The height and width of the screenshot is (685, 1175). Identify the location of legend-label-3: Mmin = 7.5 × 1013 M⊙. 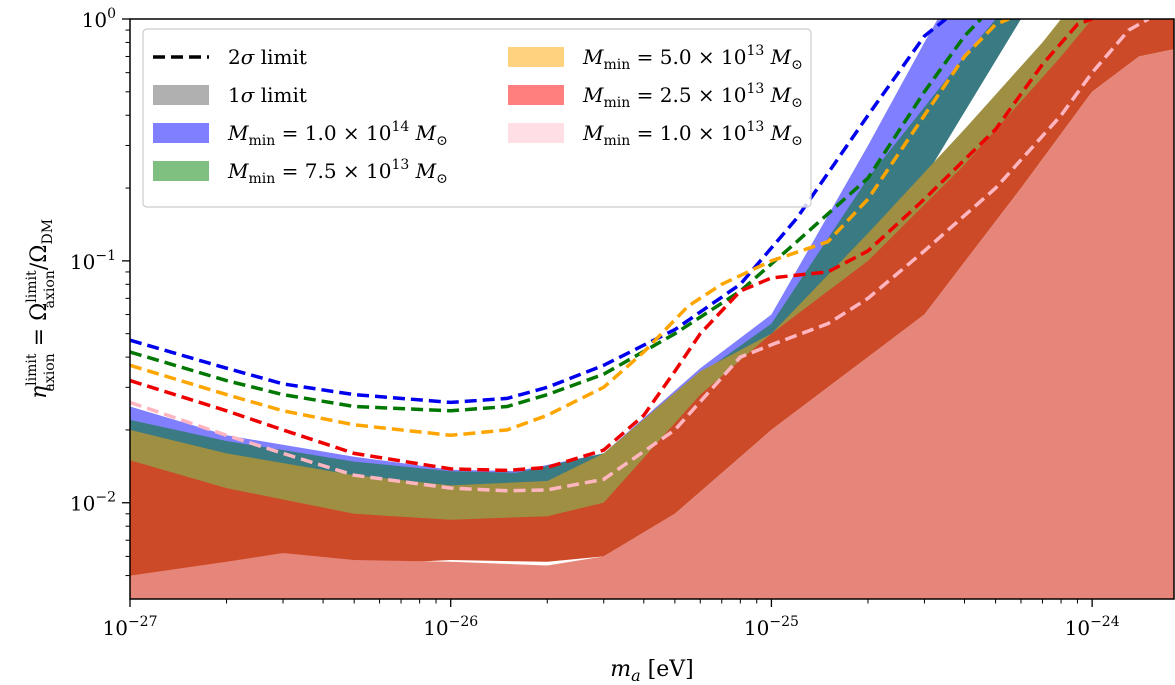
(337, 172).